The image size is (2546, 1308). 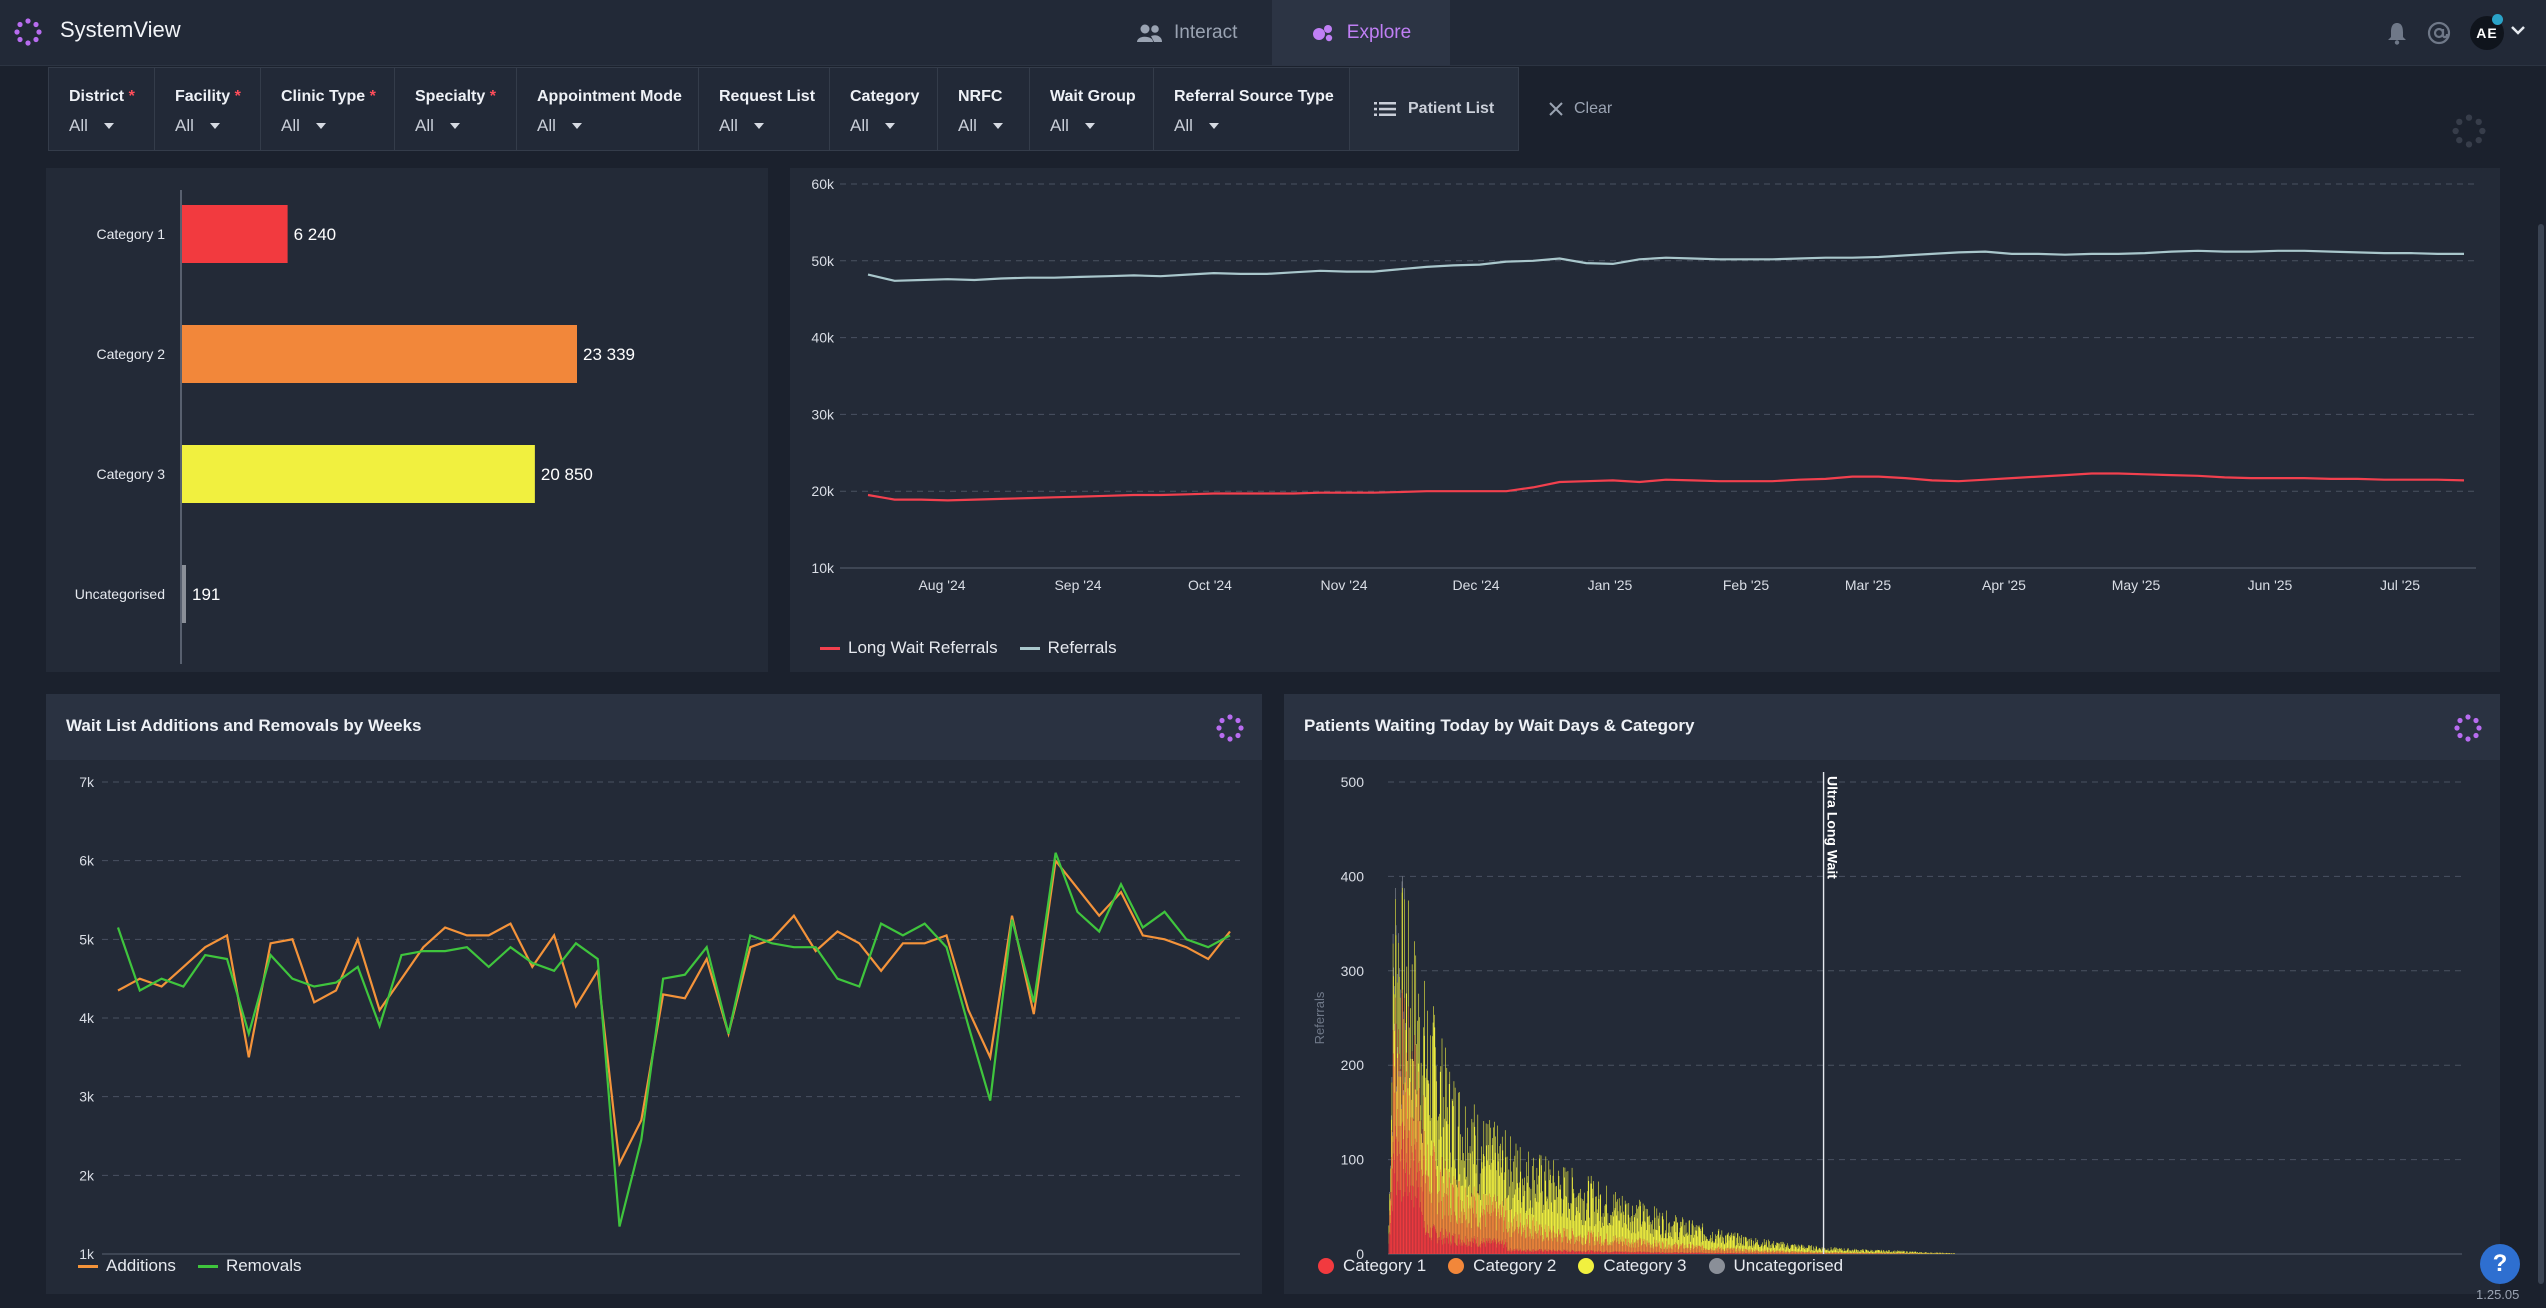 What do you see at coordinates (608, 109) in the screenshot?
I see `filter-appointment-mode: Appointment Mode All` at bounding box center [608, 109].